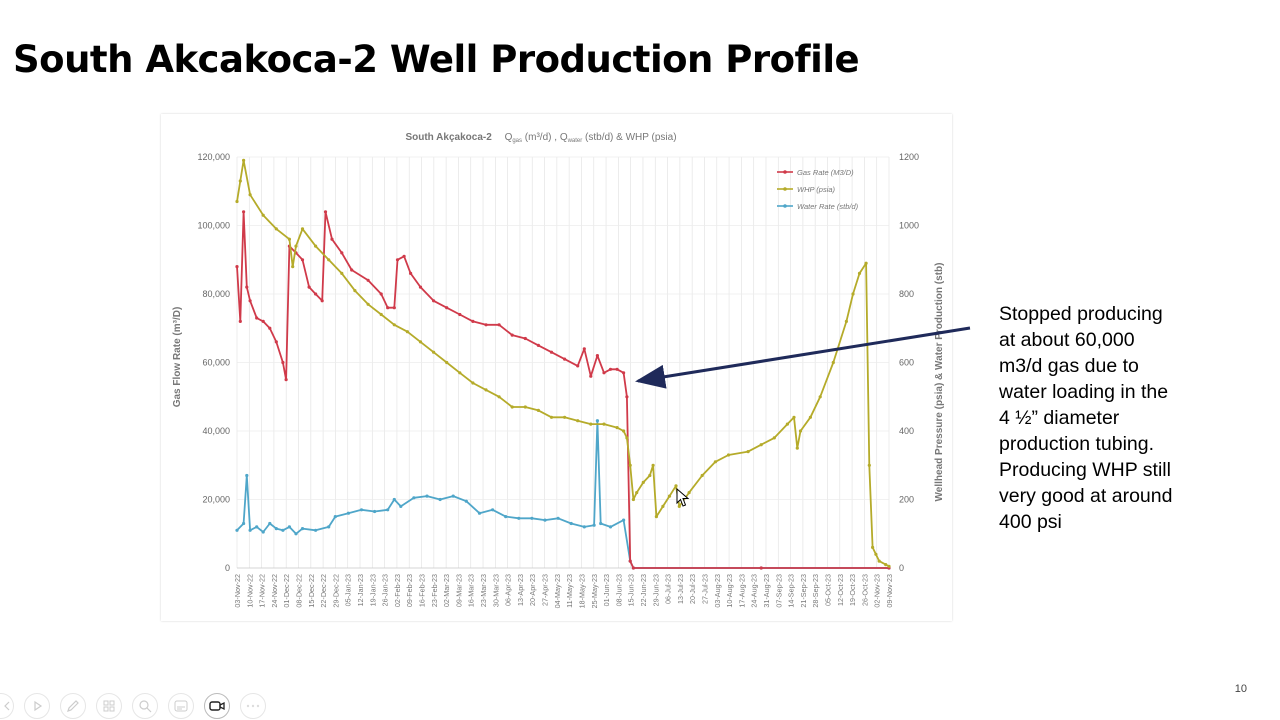 The image size is (1280, 720). What do you see at coordinates (323, 591) in the screenshot?
I see `x-tick-label: 22-Dec-22` at bounding box center [323, 591].